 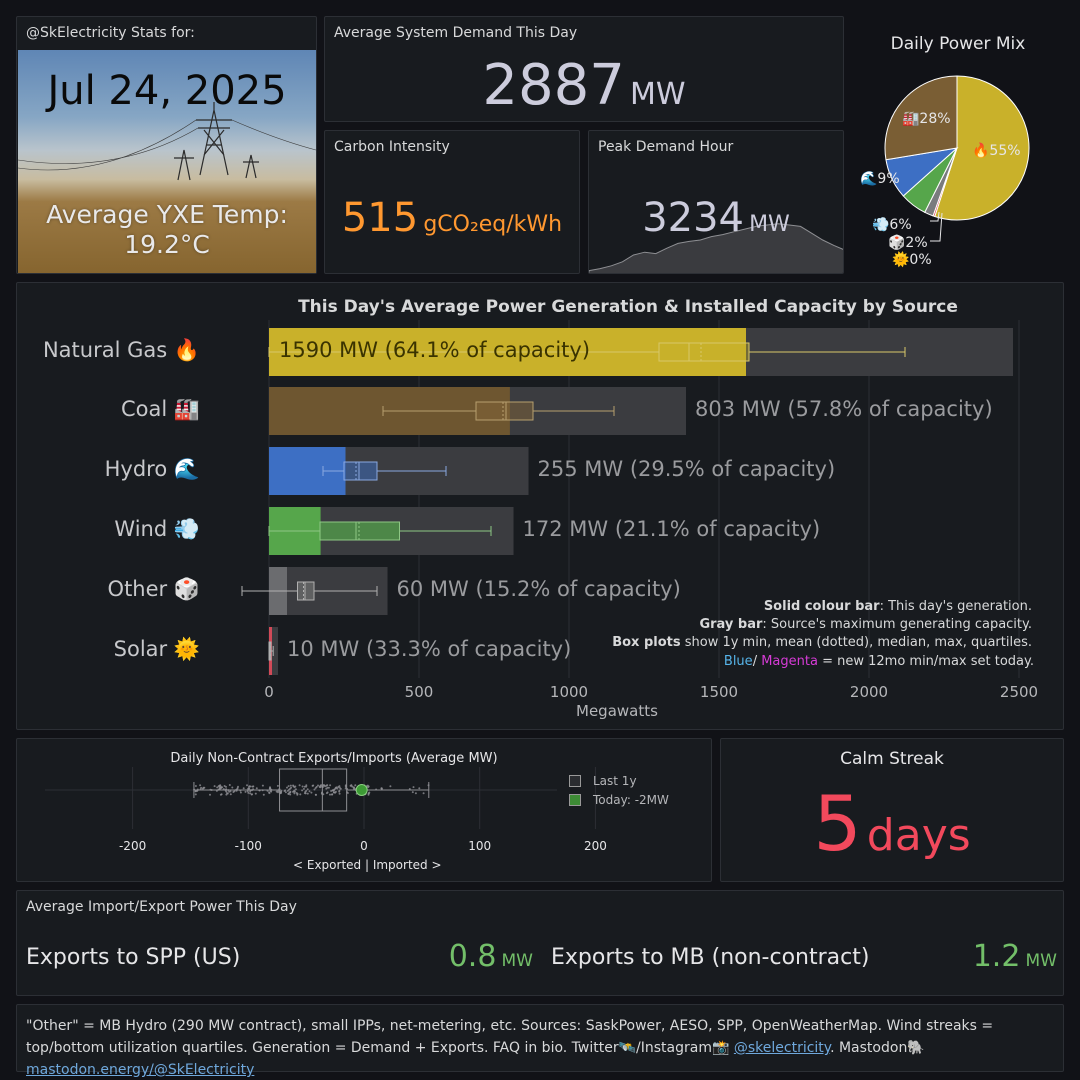 I want to click on spp-unit: MW, so click(x=517, y=961).